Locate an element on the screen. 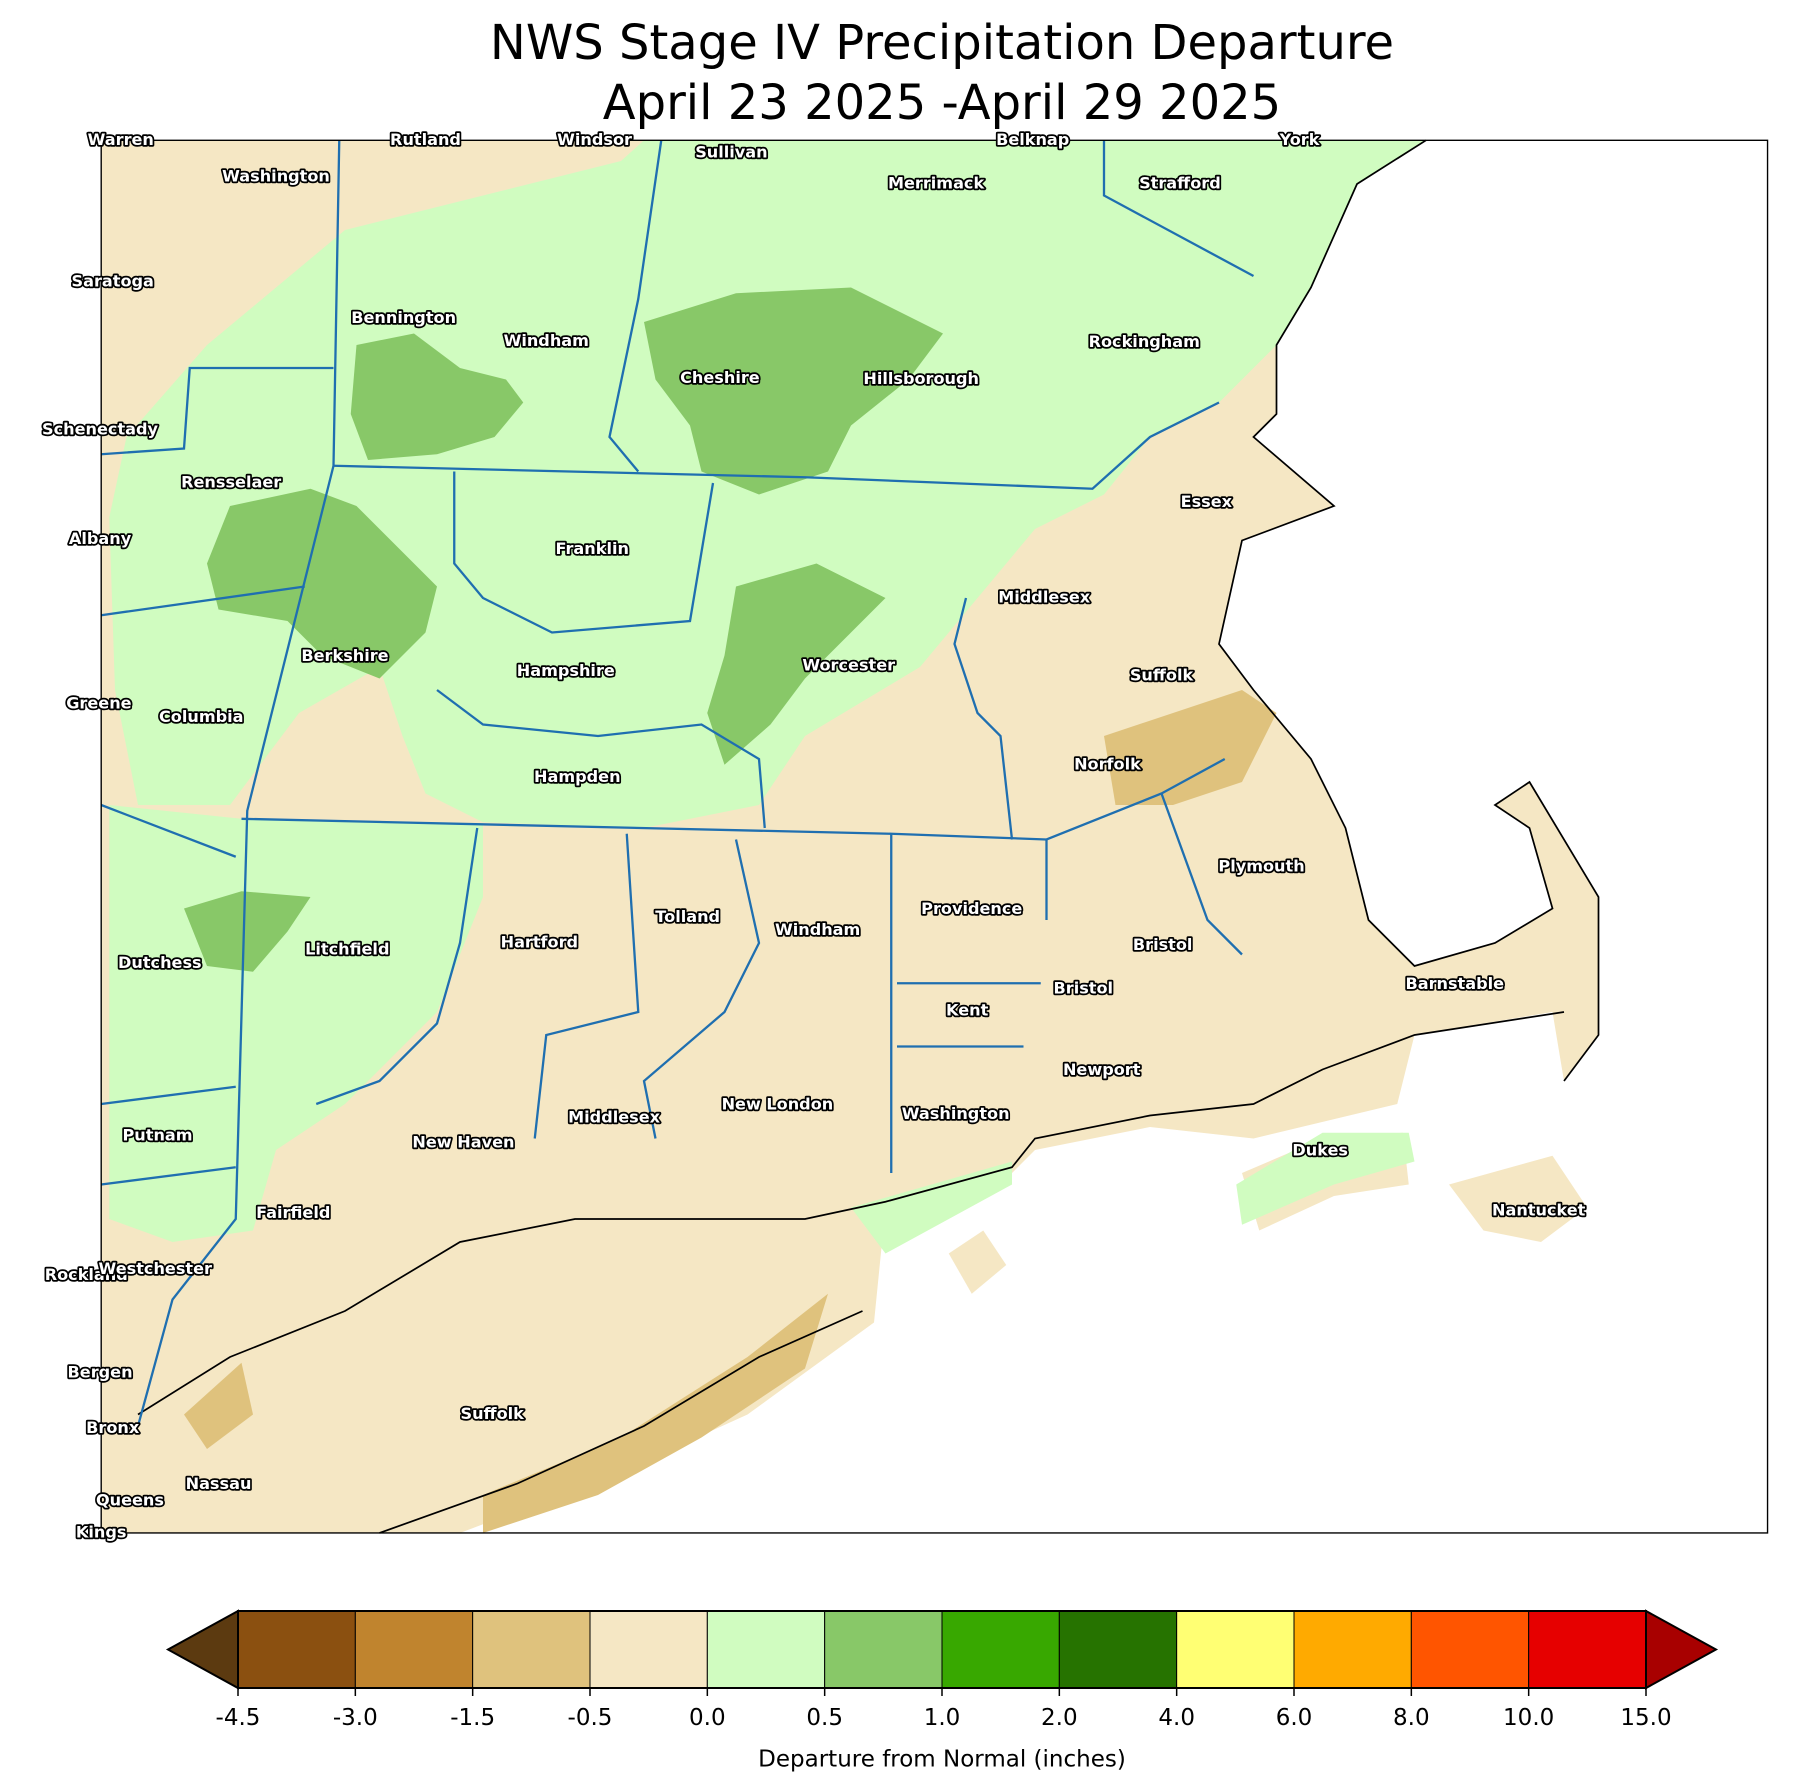  county-label: Providence is located at coordinates (971, 908).